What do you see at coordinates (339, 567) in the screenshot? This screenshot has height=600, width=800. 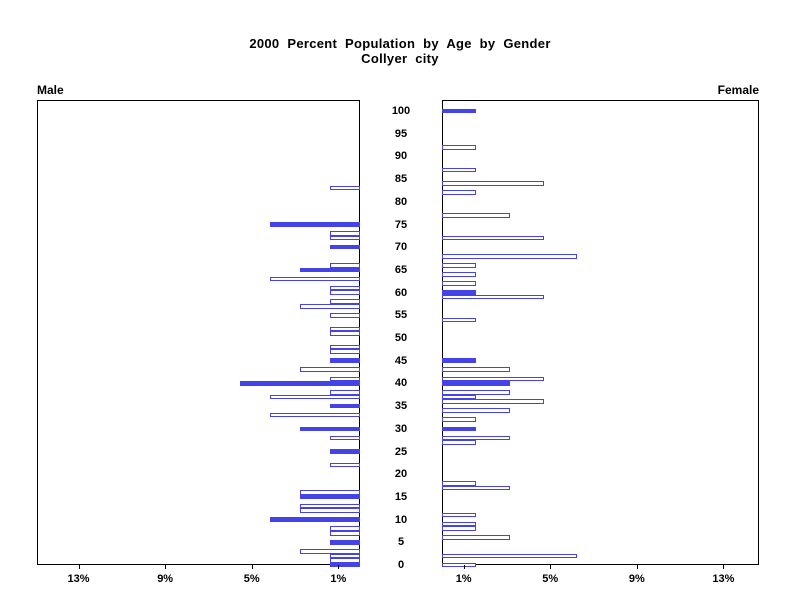 I see `male-axis-tick-1%` at bounding box center [339, 567].